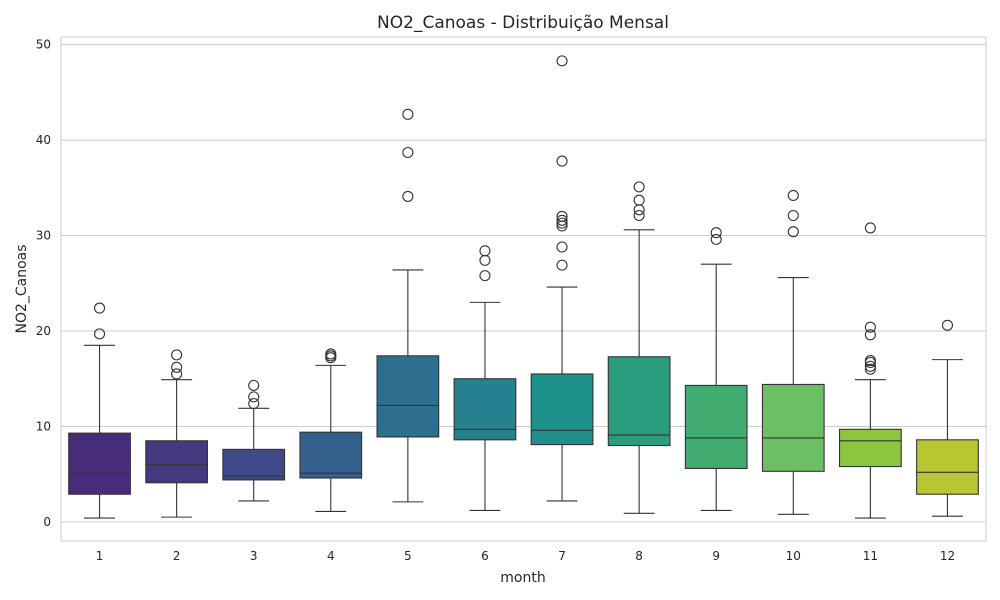 The height and width of the screenshot is (600, 1000). What do you see at coordinates (43, 331) in the screenshot?
I see `y-tick-label: 20` at bounding box center [43, 331].